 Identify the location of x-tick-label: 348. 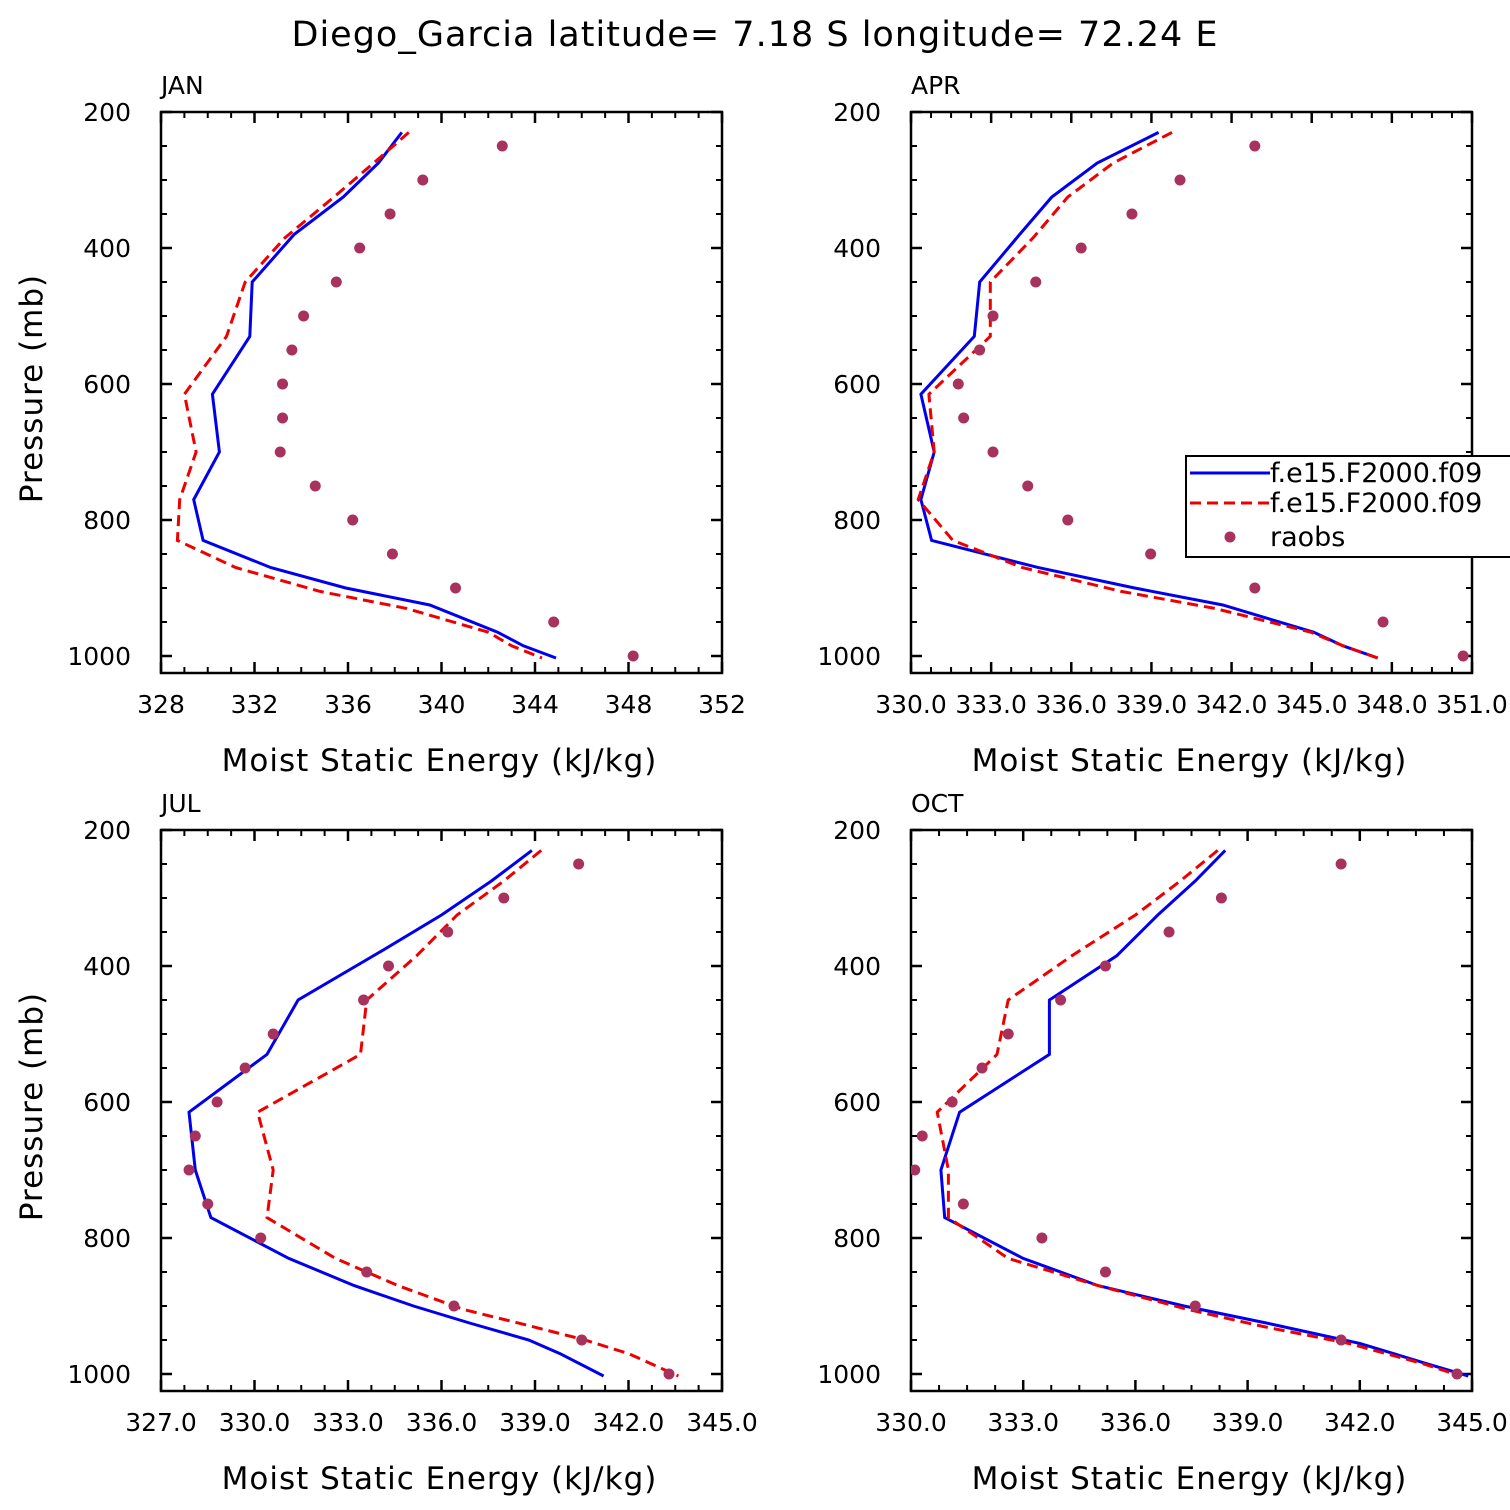
(629, 704).